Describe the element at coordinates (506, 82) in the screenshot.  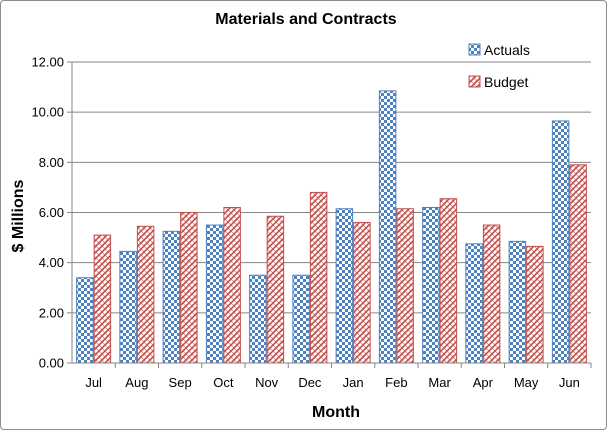
I see `legend-label-budget: Budget` at that location.